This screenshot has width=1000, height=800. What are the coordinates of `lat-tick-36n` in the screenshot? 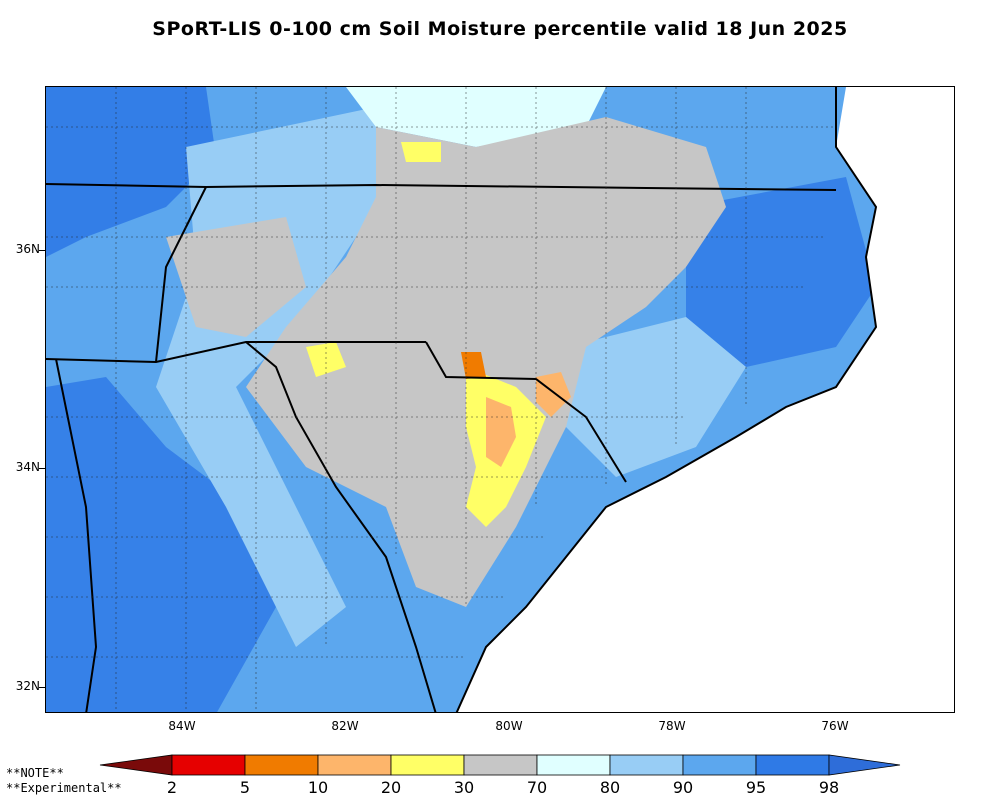 It's located at (42, 250).